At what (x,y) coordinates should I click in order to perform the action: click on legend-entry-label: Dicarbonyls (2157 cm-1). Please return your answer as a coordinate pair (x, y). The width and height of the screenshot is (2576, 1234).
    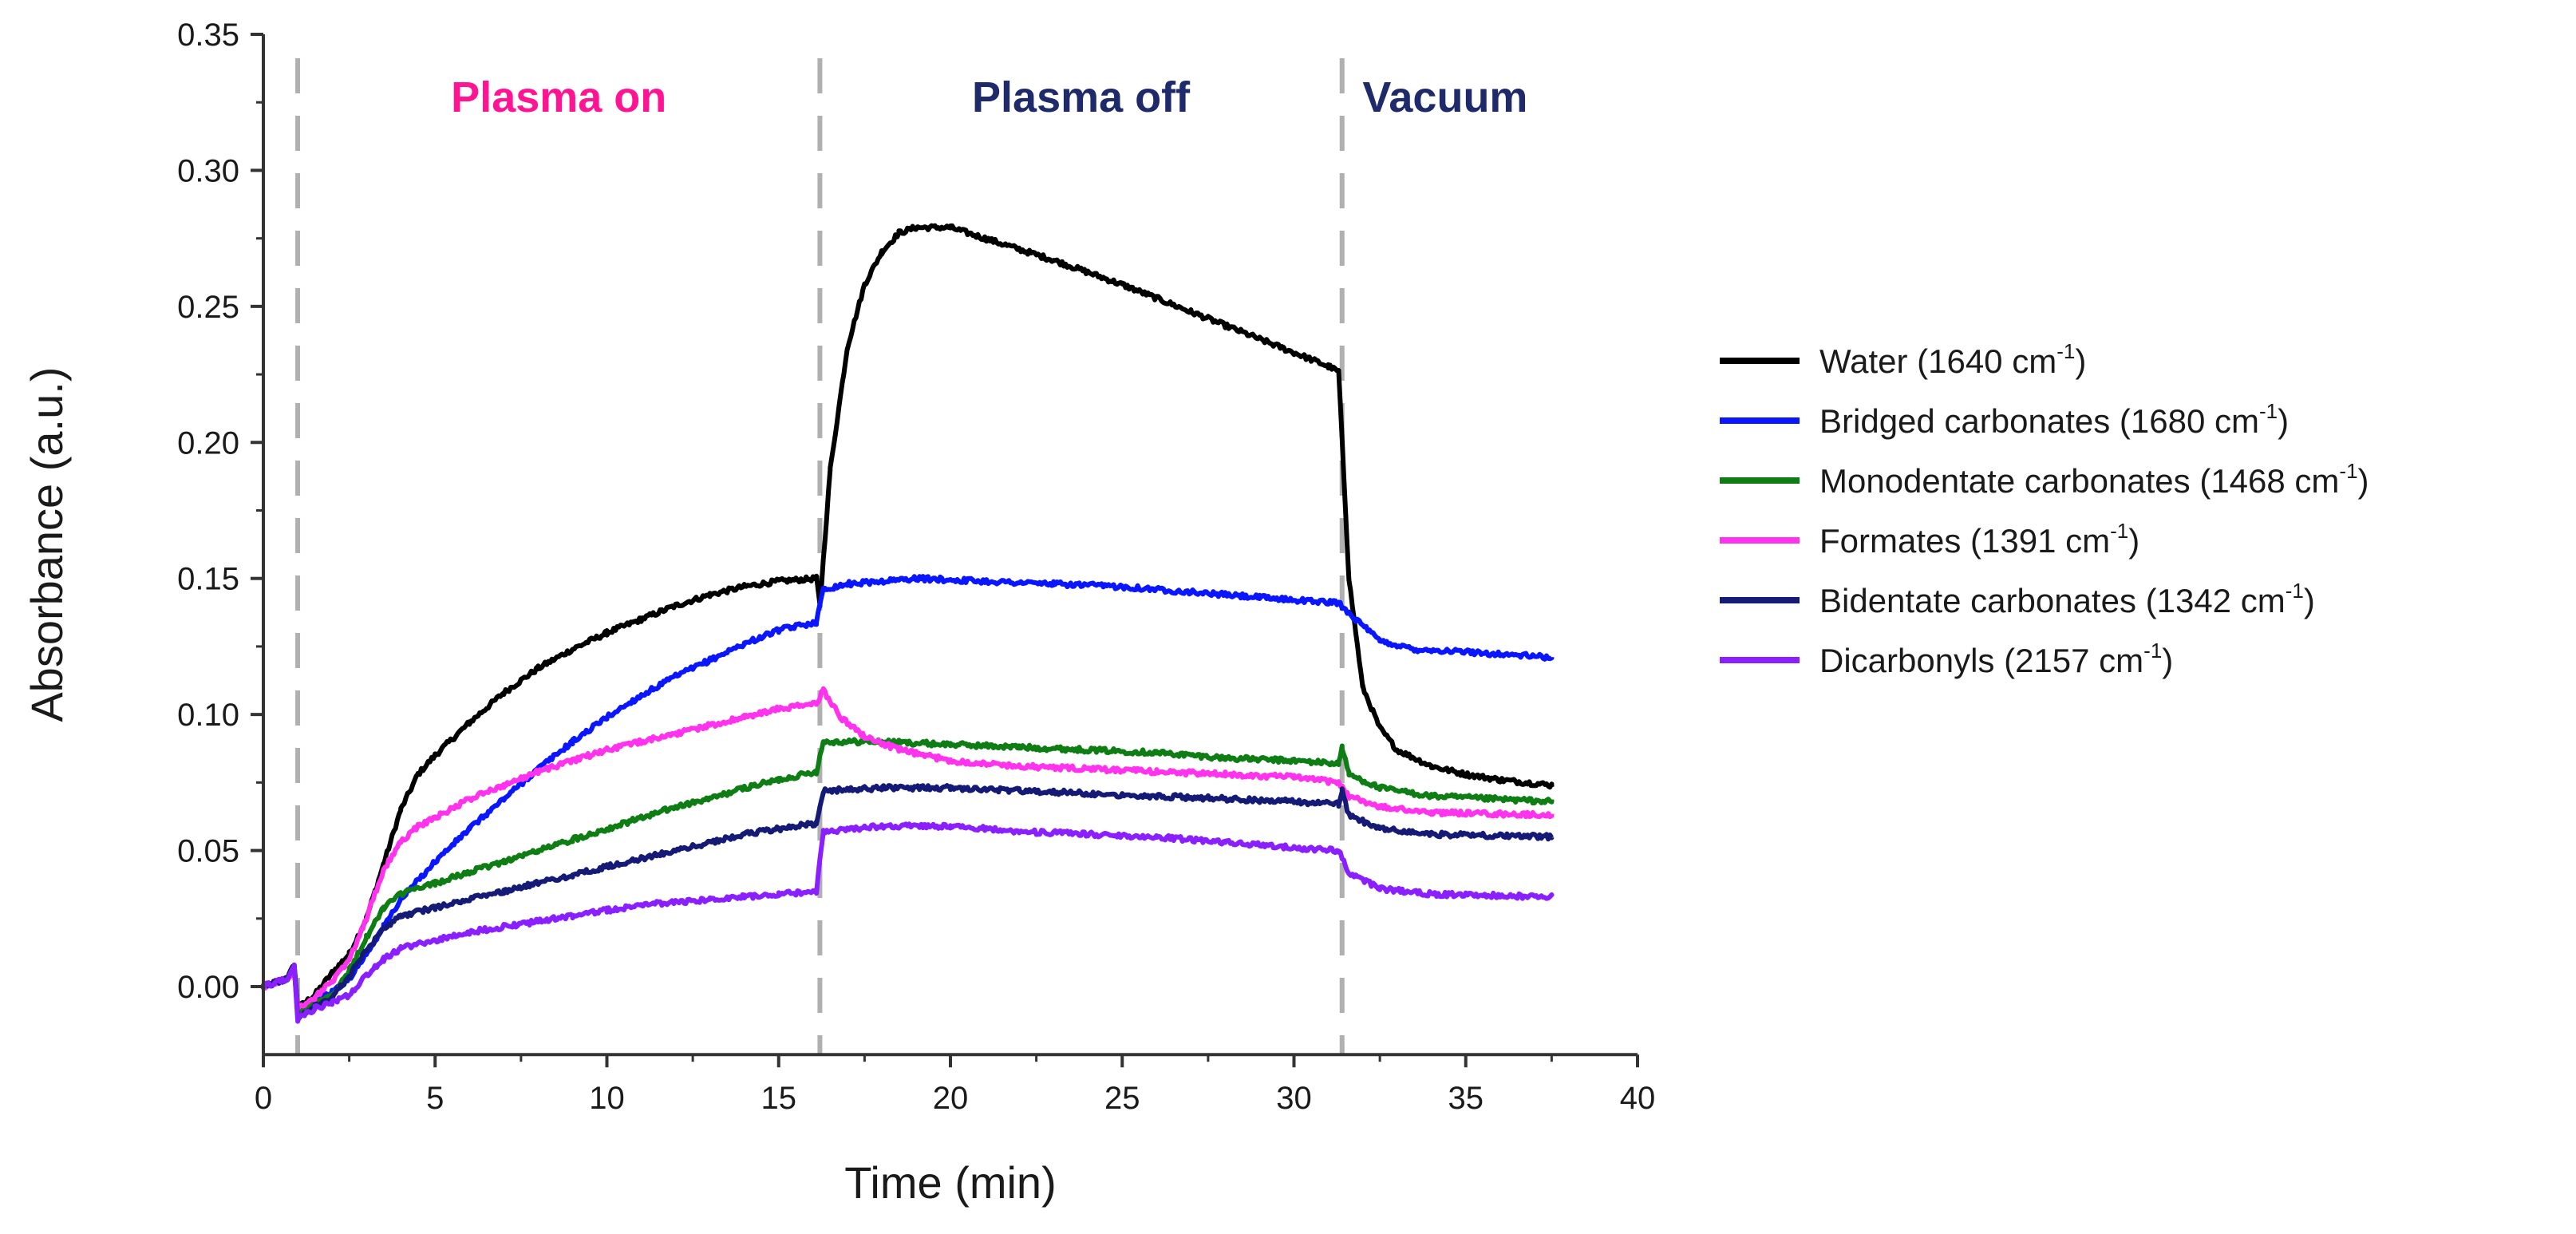
    Looking at the image, I should click on (1996, 659).